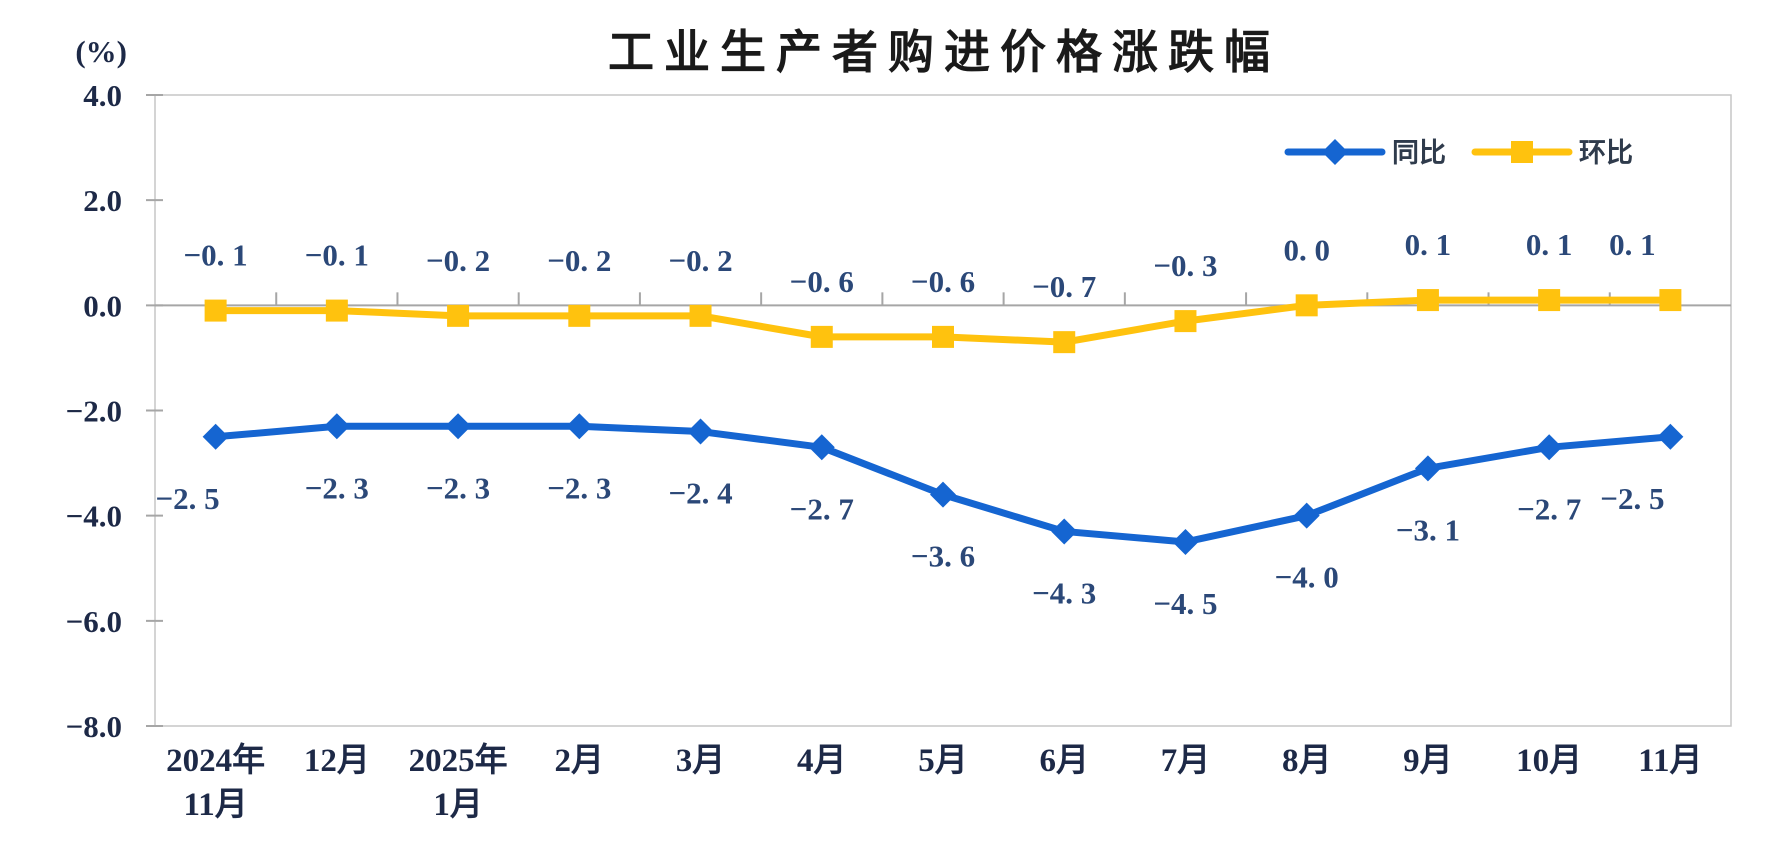 The image size is (1766, 847). I want to click on x-axis-label: 2025年, so click(458, 760).